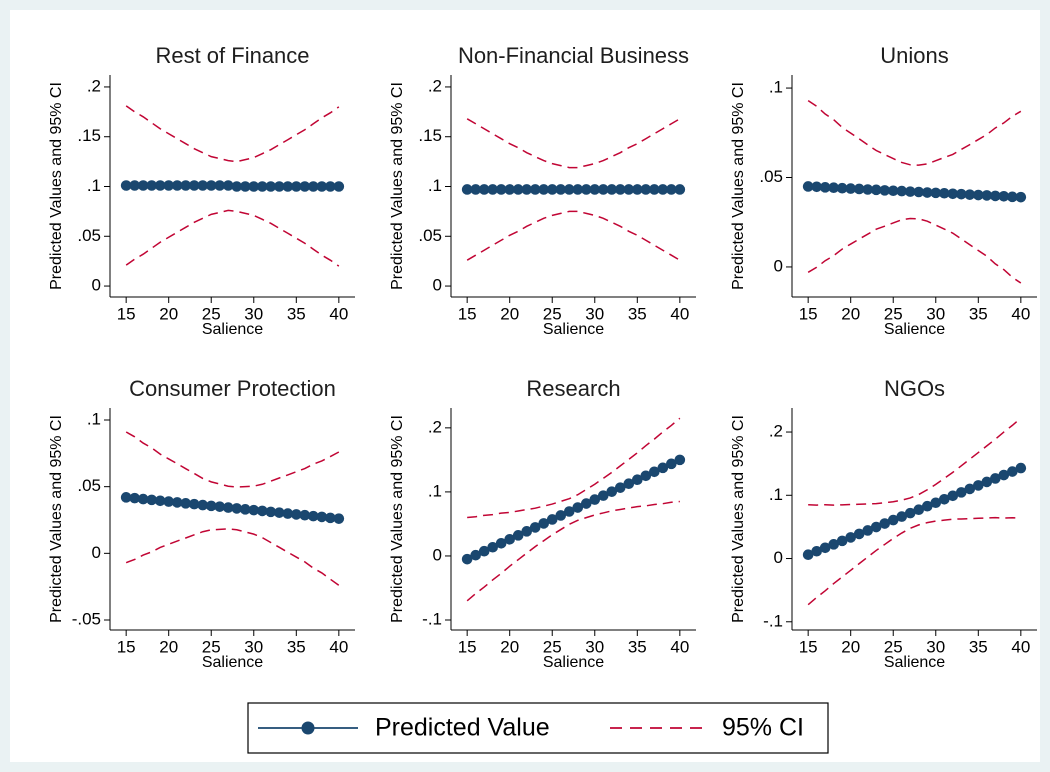  I want to click on panel-title: Consumer Protection, so click(232, 388).